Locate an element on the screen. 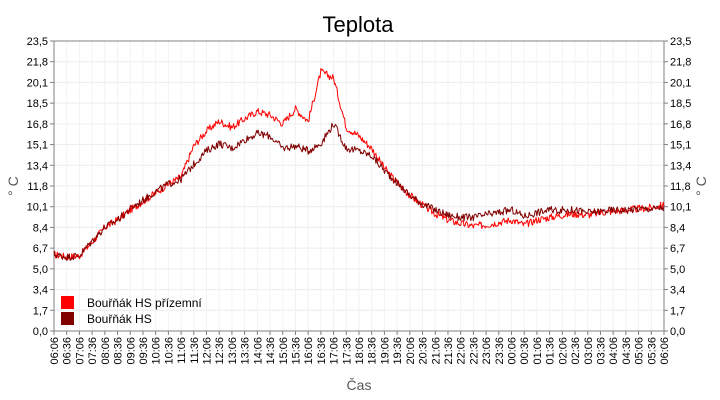 The height and width of the screenshot is (400, 720). x-tick-label: 22:36 is located at coordinates (474, 351).